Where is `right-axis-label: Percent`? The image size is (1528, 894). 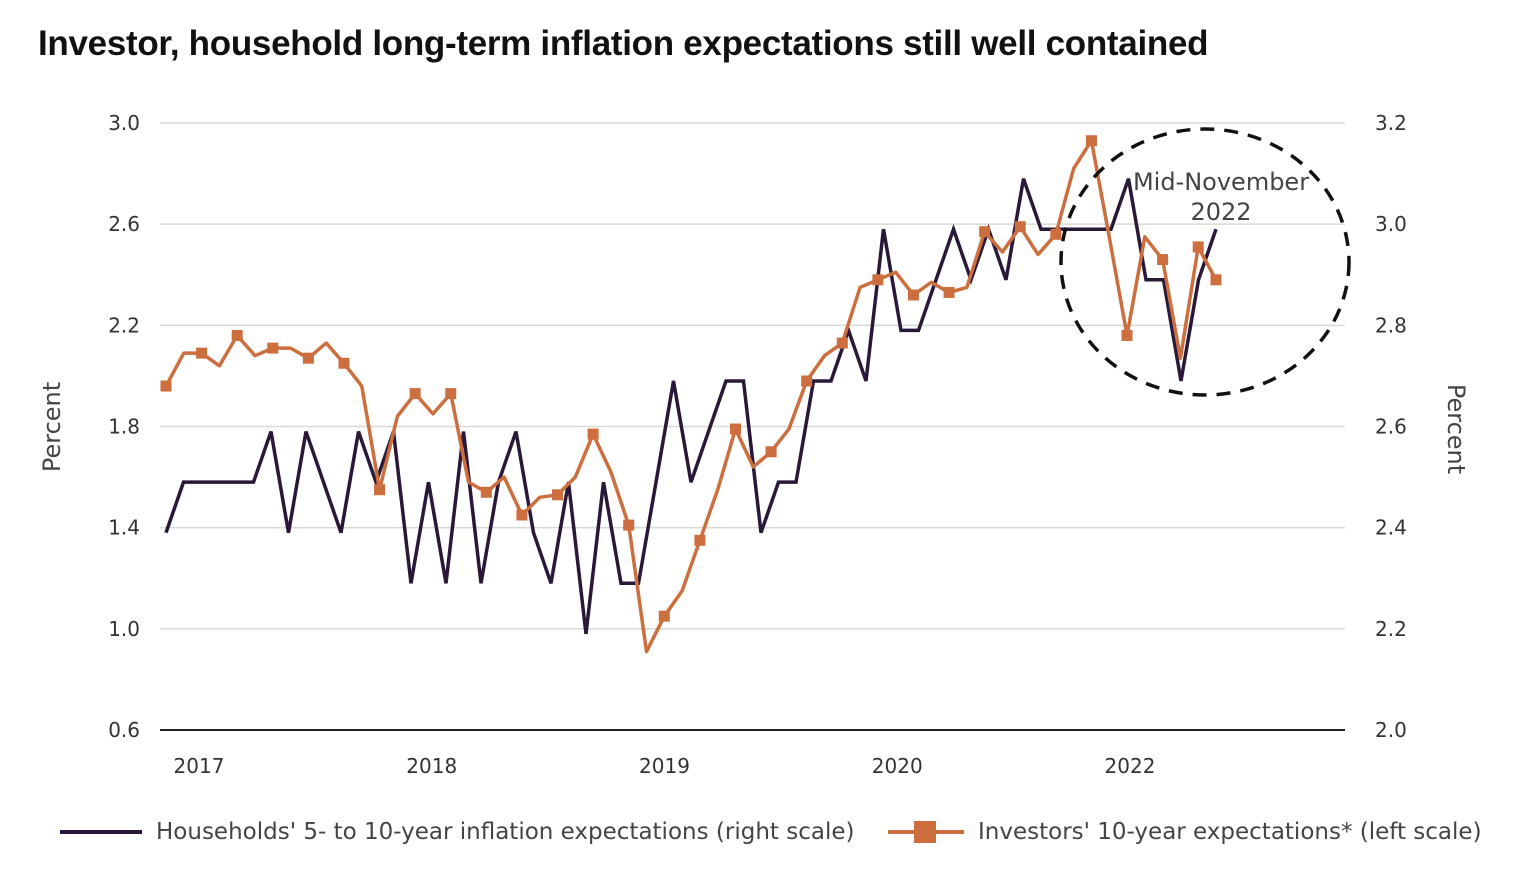 right-axis-label: Percent is located at coordinates (1456, 429).